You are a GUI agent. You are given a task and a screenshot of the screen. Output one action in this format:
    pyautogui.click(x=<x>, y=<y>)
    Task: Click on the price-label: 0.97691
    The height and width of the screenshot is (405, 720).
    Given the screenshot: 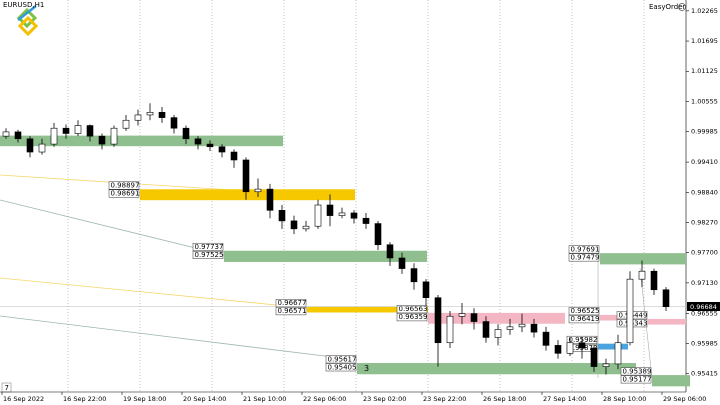 What is the action you would take?
    pyautogui.click(x=585, y=249)
    